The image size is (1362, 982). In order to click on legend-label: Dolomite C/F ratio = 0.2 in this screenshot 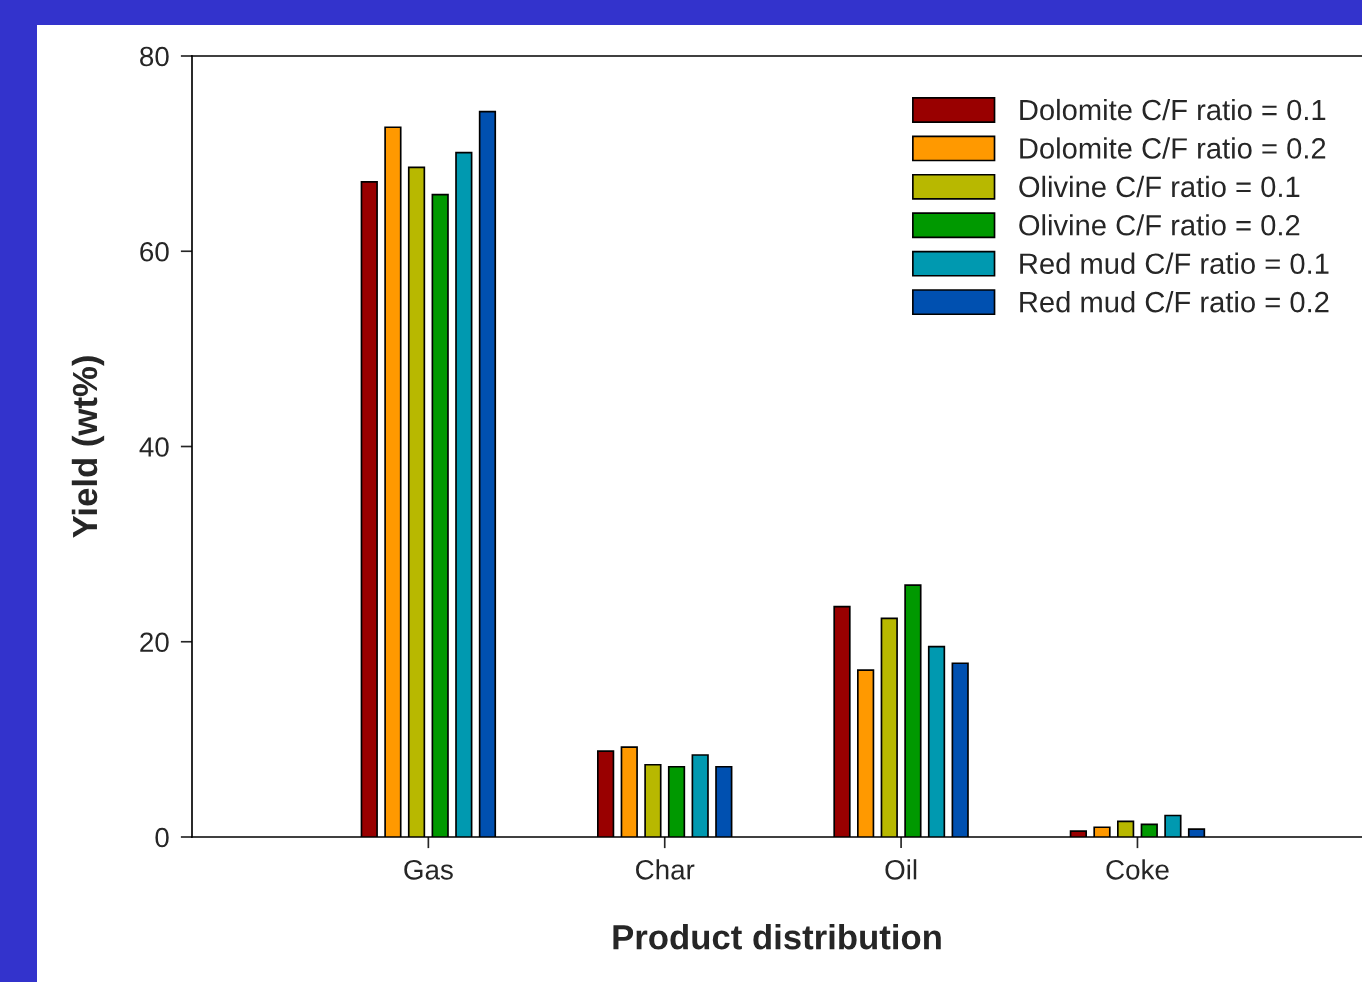, I will do `click(1173, 148)`.